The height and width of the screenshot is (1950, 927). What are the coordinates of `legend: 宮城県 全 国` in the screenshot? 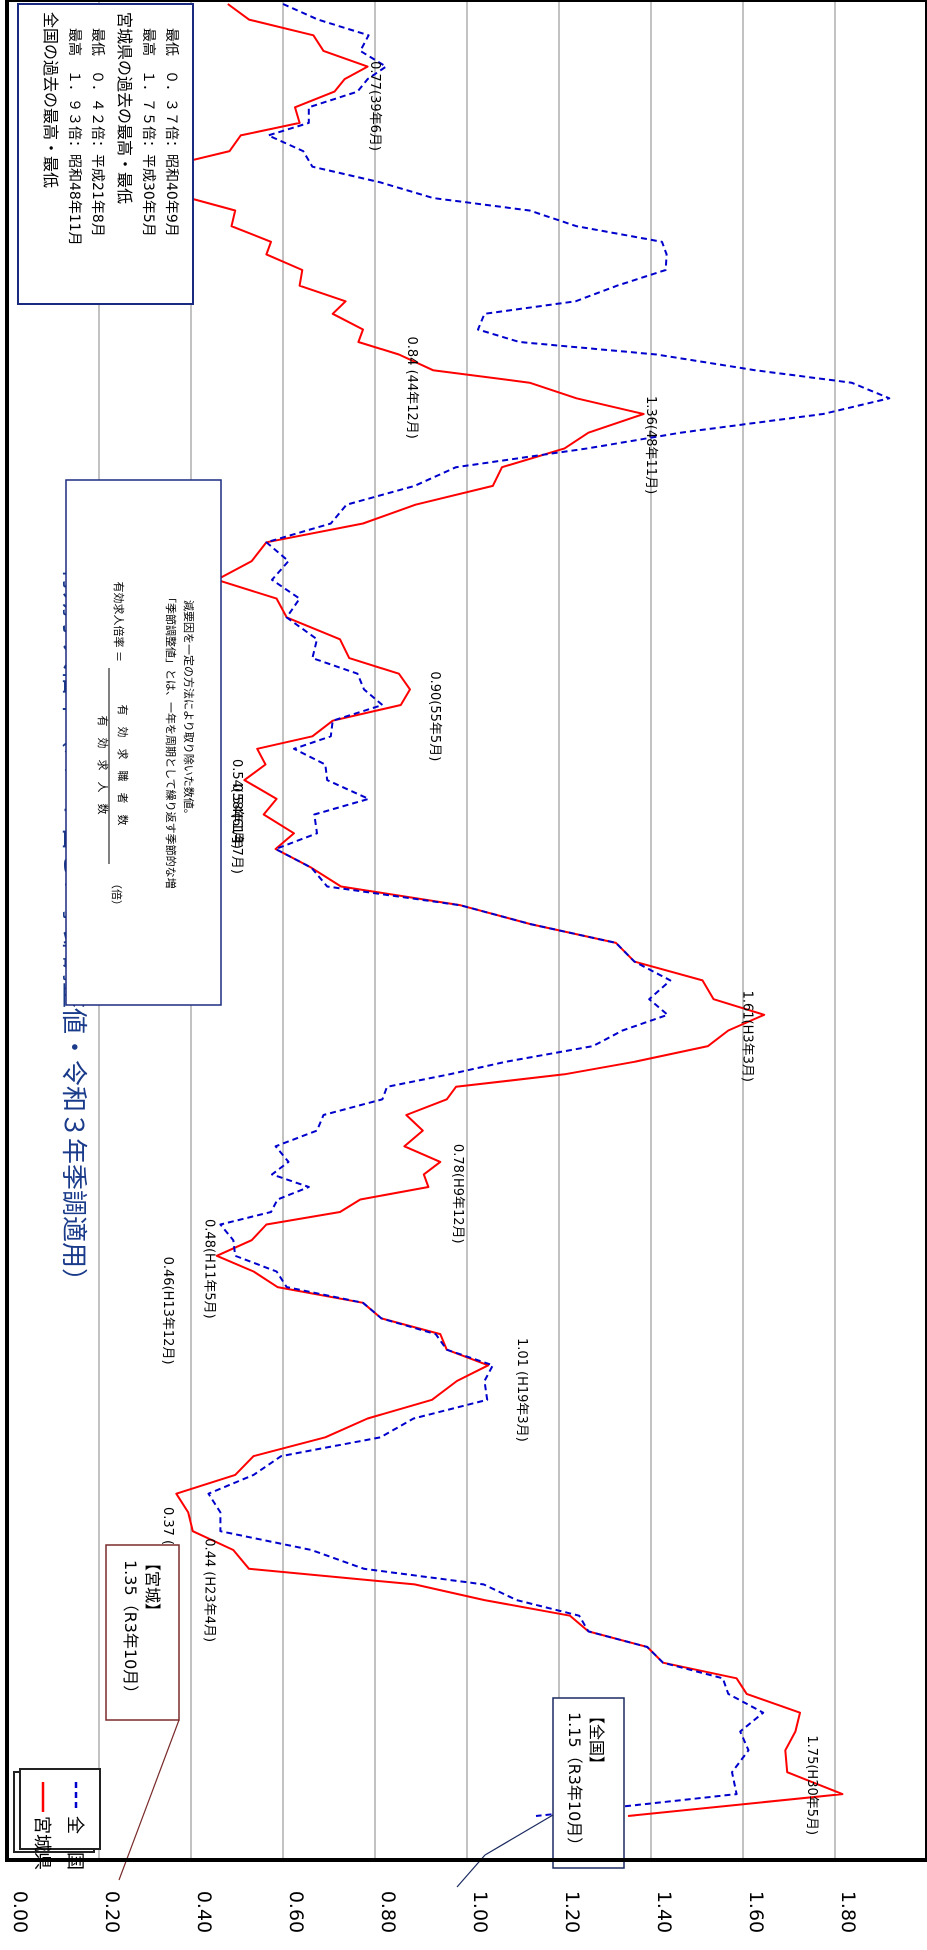 It's located at (57, 1819).